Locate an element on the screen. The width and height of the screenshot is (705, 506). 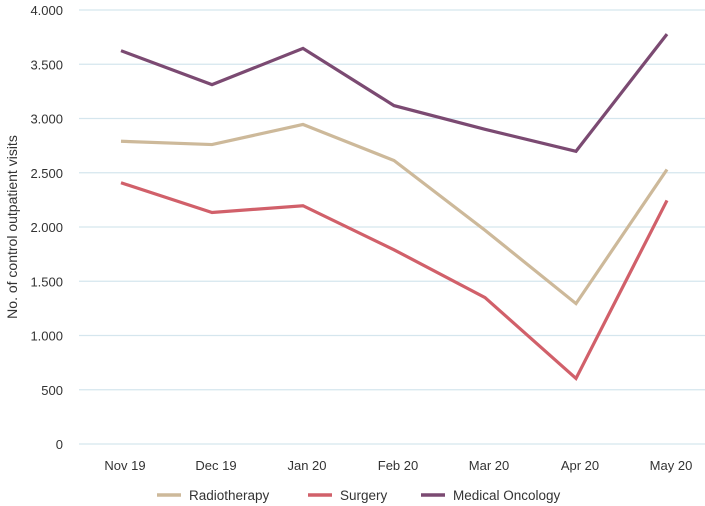
legend-label: Surgery is located at coordinates (364, 495).